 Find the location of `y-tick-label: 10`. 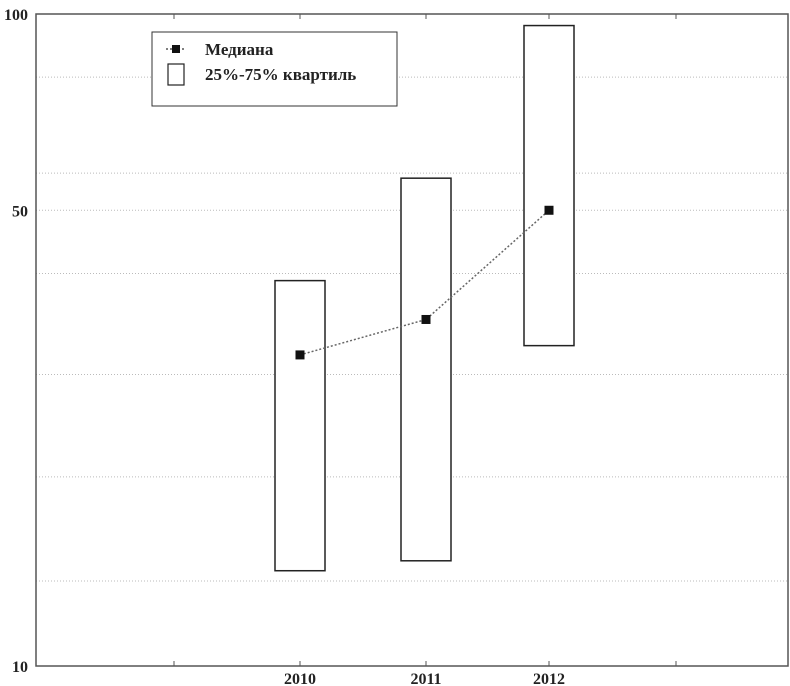

y-tick-label: 10 is located at coordinates (20, 667).